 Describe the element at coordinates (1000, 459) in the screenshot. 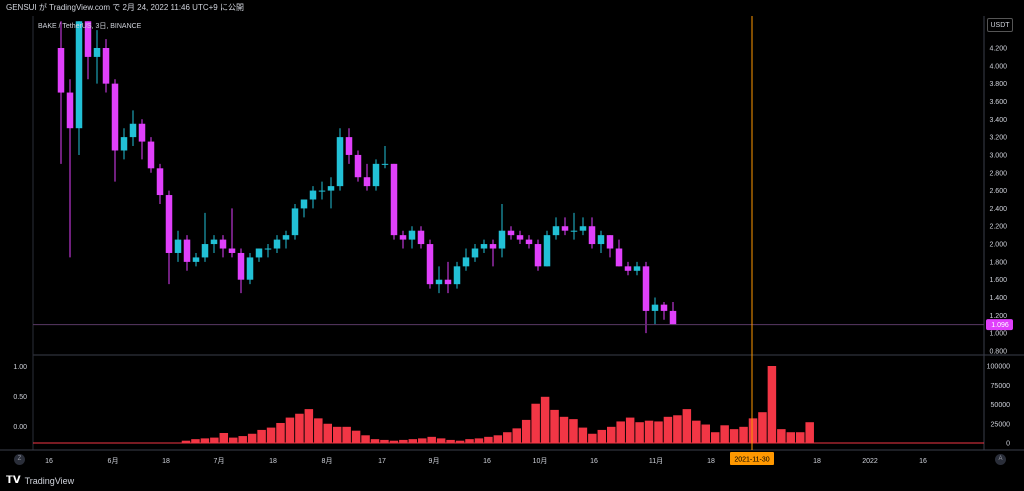

I see `auto-scale-button: A` at that location.